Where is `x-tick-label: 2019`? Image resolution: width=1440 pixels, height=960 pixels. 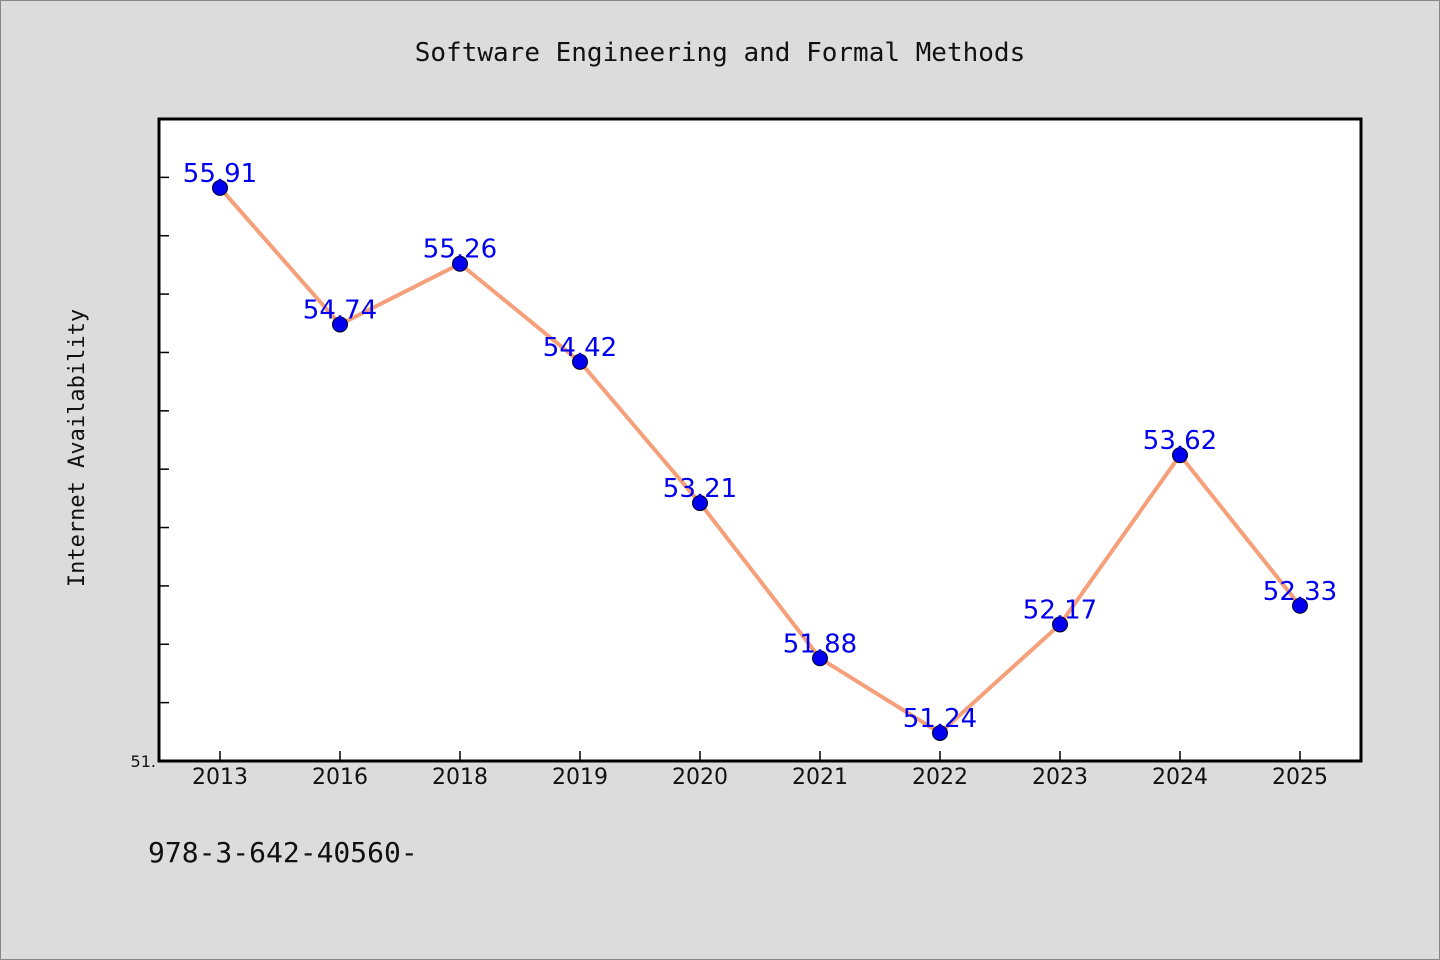
x-tick-label: 2019 is located at coordinates (580, 777).